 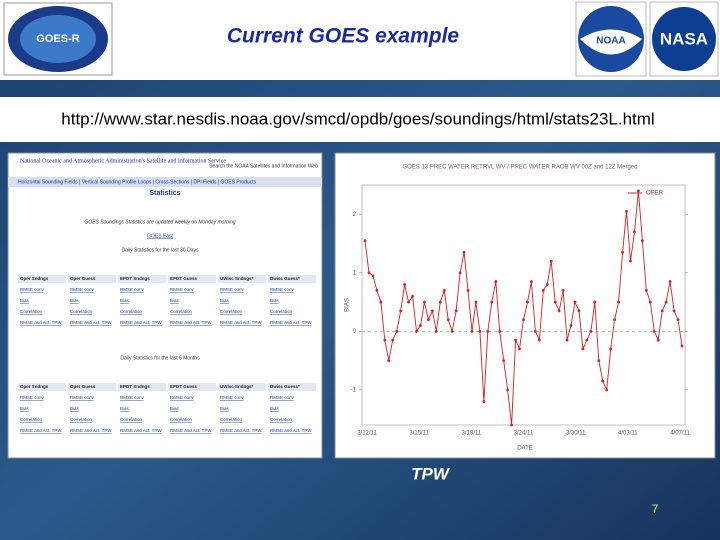 I want to click on web-link: GOES East, so click(x=160, y=236).